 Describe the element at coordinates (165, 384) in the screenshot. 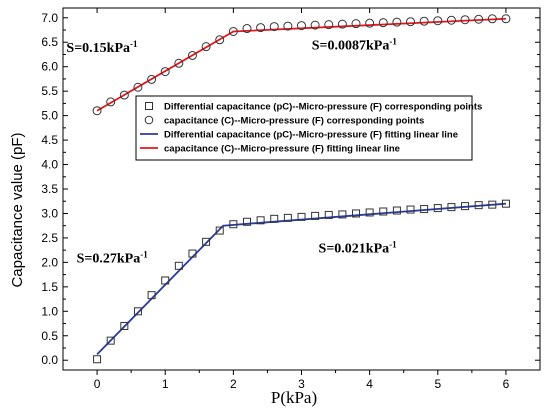

I see `x-tick-label: 1` at that location.